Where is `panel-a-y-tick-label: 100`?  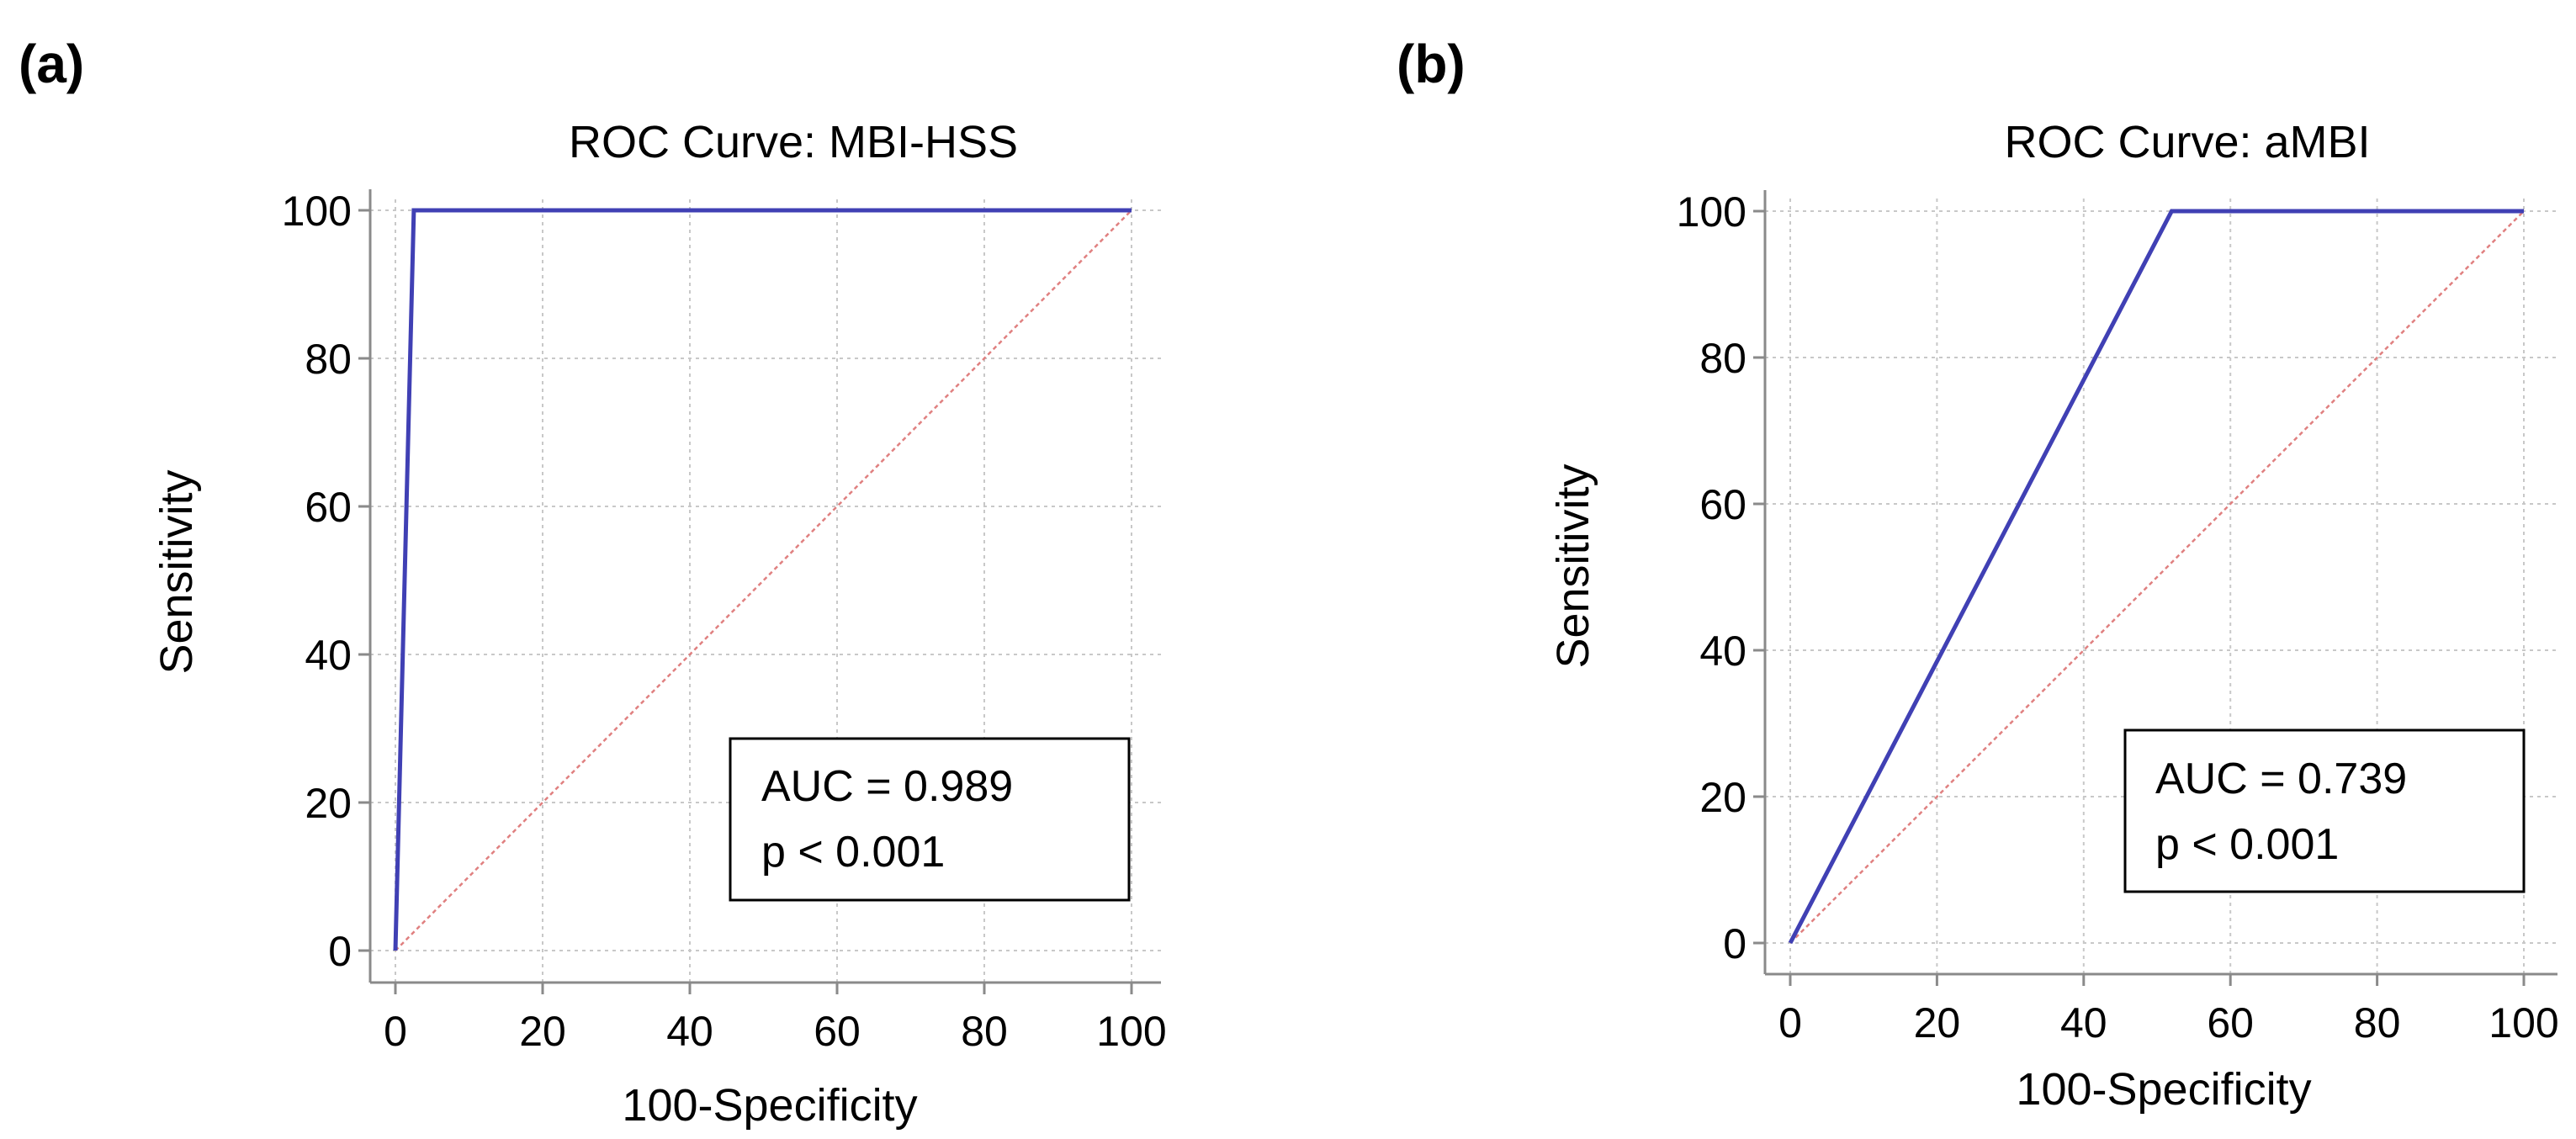 panel-a-y-tick-label: 100 is located at coordinates (317, 211).